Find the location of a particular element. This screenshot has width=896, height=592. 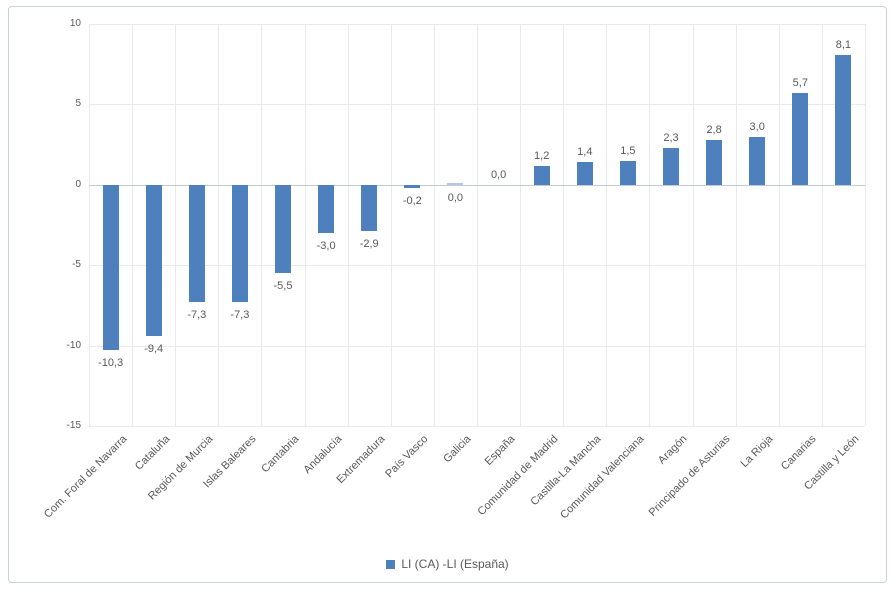

bar-value-label: -9,4 is located at coordinates (154, 349).